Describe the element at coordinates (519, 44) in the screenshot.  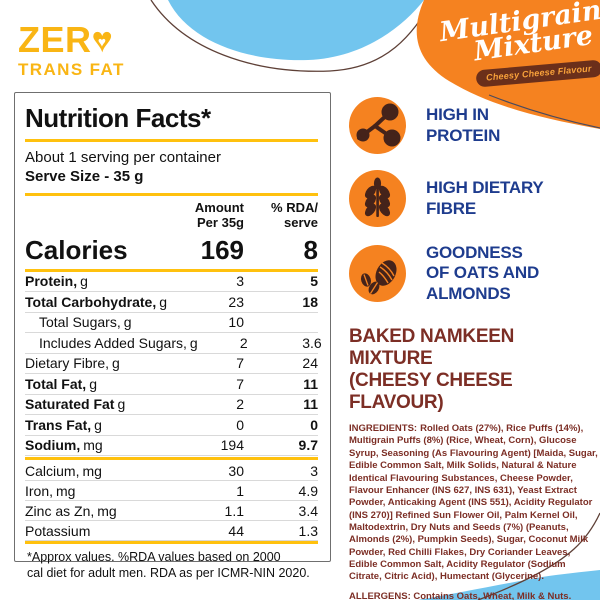
I see `product-name-badge: Multigrain Mixture Cheesy Cheese Flavour` at that location.